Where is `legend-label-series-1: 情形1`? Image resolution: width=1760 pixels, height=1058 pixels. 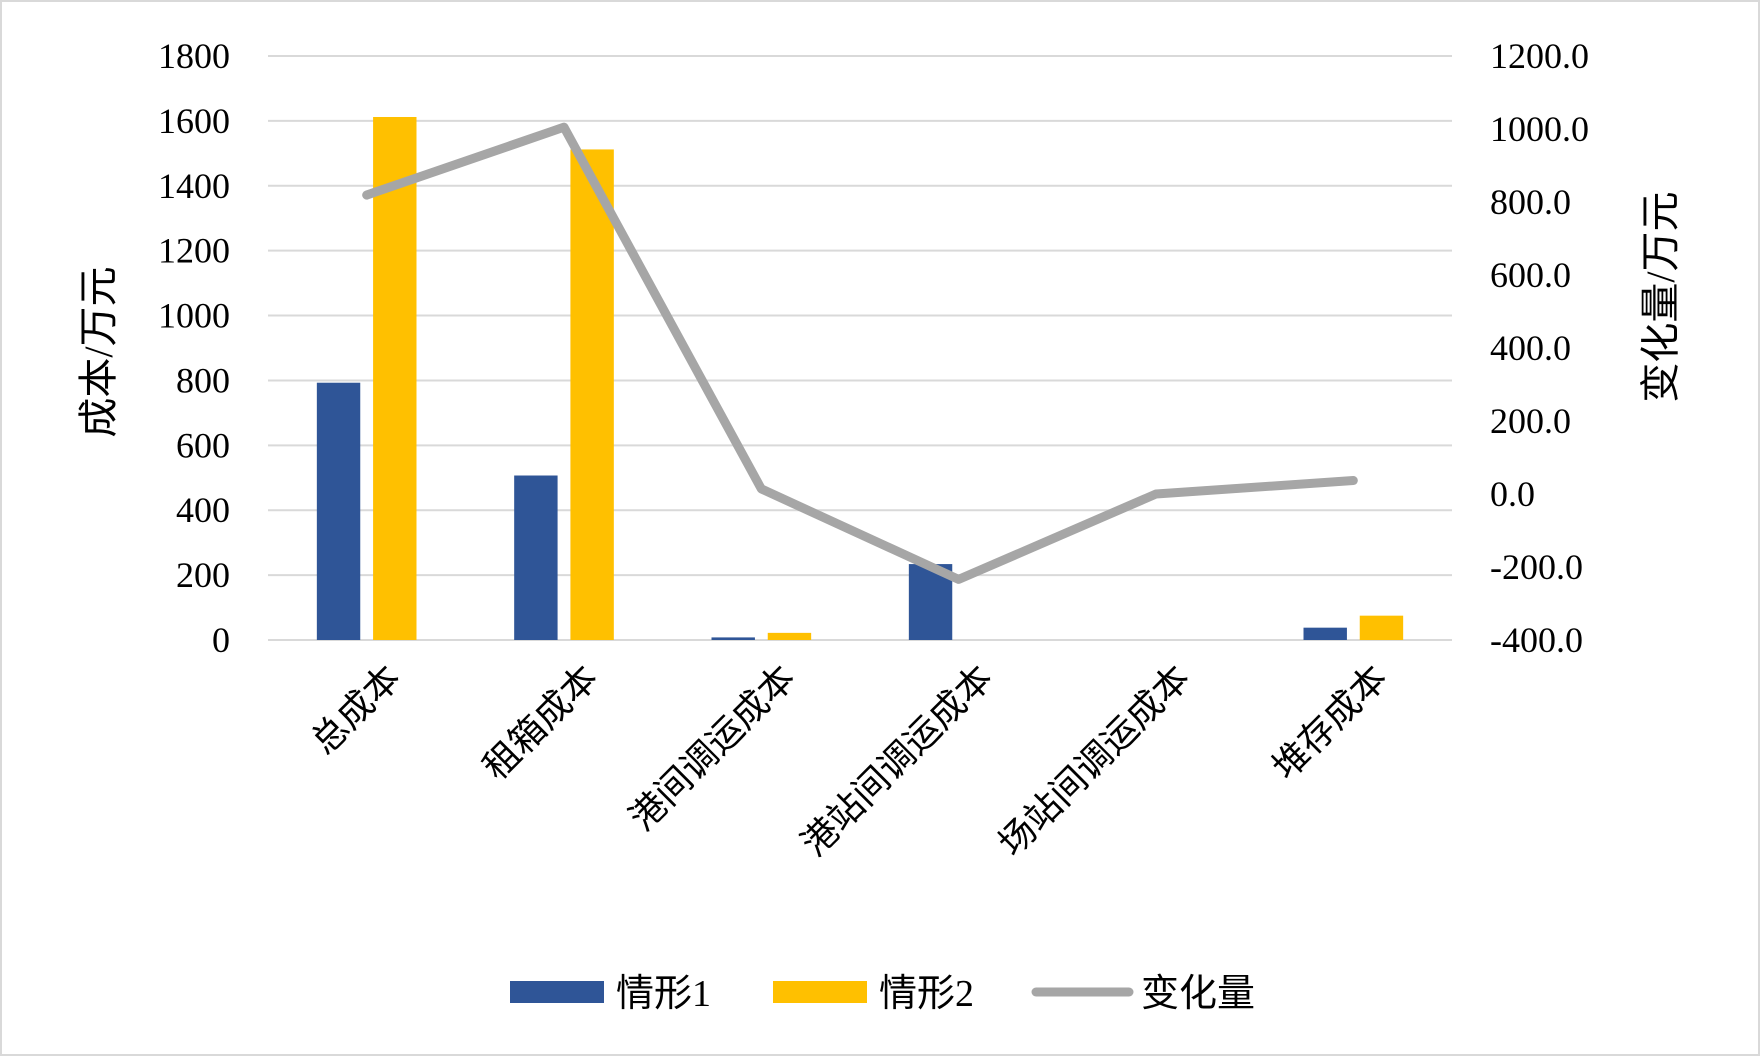
legend-label-series-1: 情形1 is located at coordinates (663, 994).